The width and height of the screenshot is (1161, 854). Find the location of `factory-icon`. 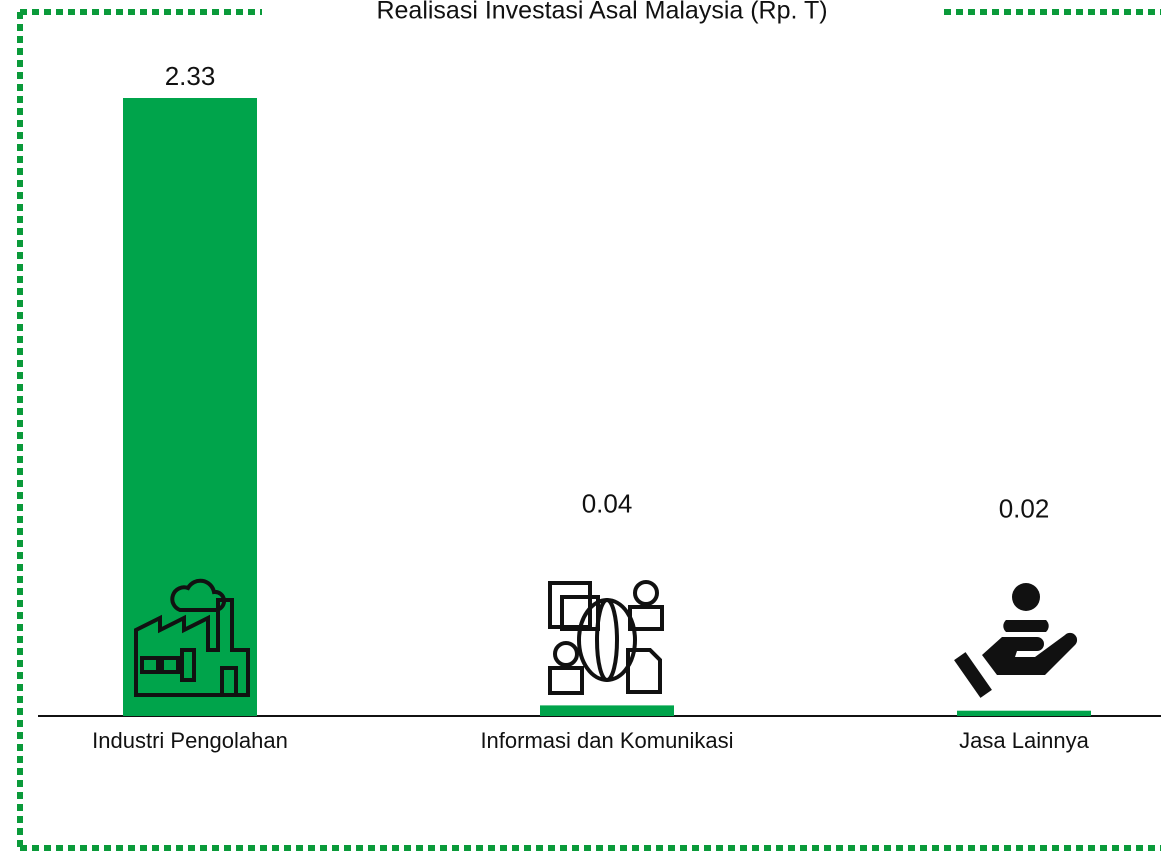

factory-icon is located at coordinates (192, 637).